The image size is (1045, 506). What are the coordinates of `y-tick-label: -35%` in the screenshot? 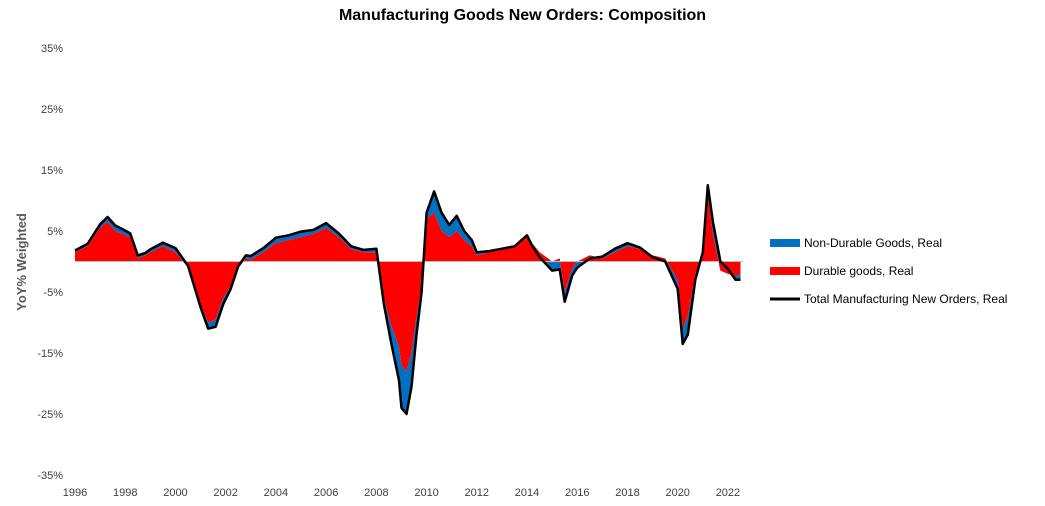 It's located at (50, 476).